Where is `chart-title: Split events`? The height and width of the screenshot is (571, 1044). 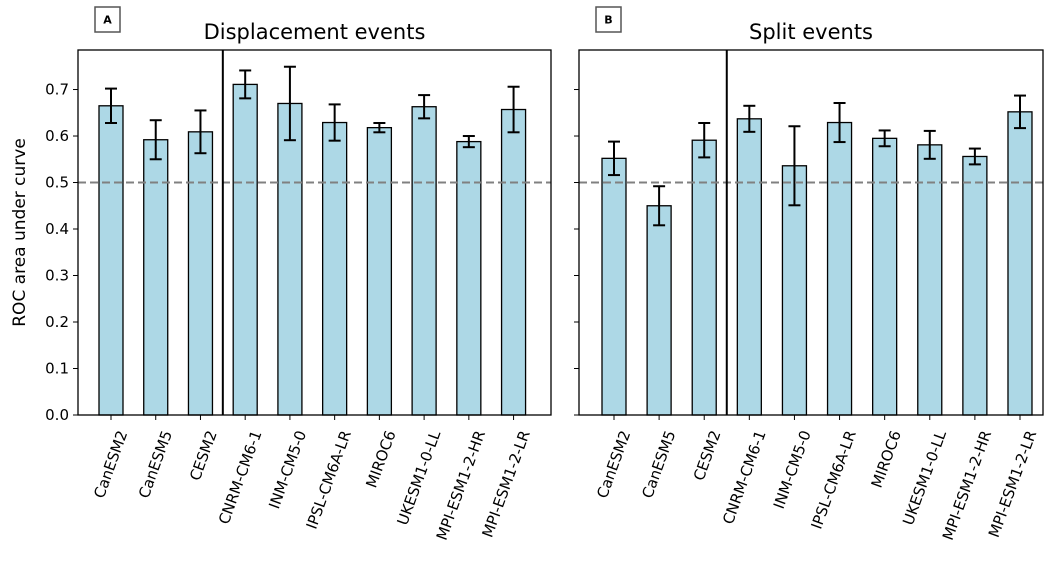
chart-title: Split events is located at coordinates (811, 32).